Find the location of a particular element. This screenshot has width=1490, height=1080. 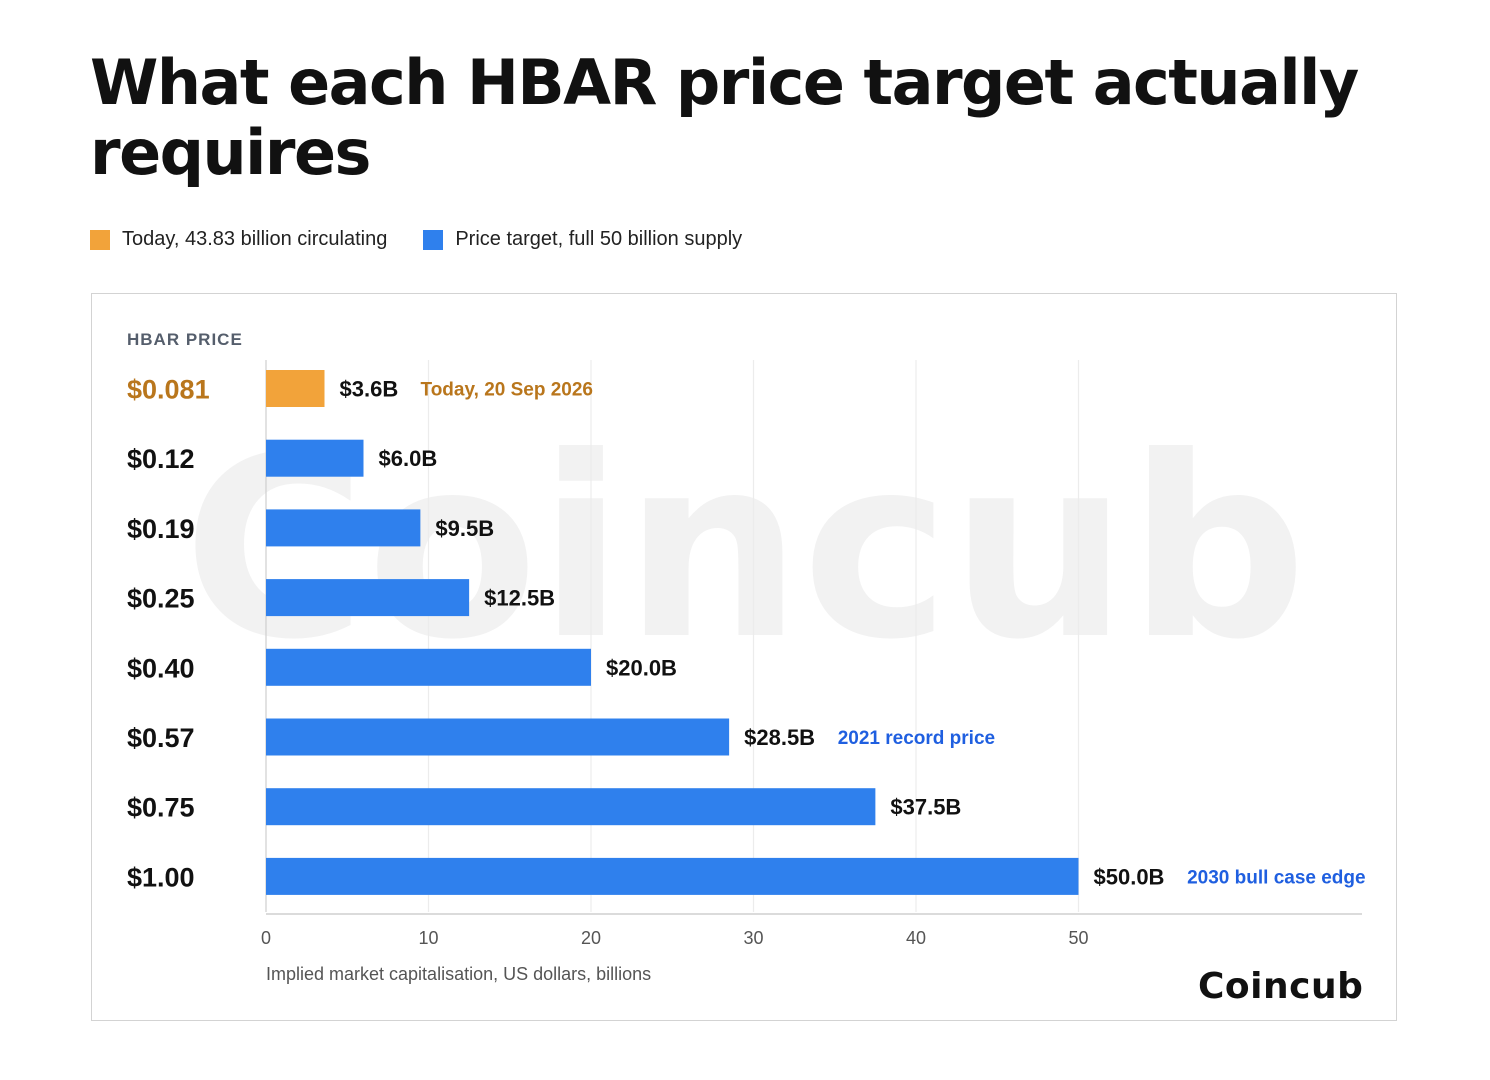

value-label: $3.6B is located at coordinates (369, 389).